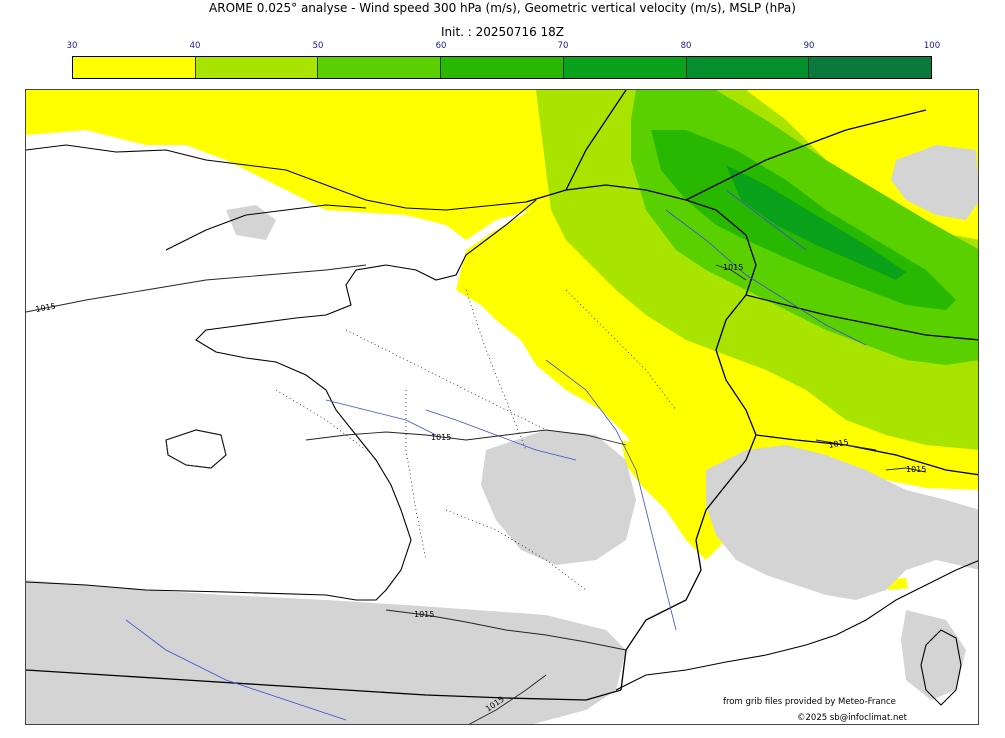  What do you see at coordinates (932, 46) in the screenshot?
I see `colorbar-tick: 100` at bounding box center [932, 46].